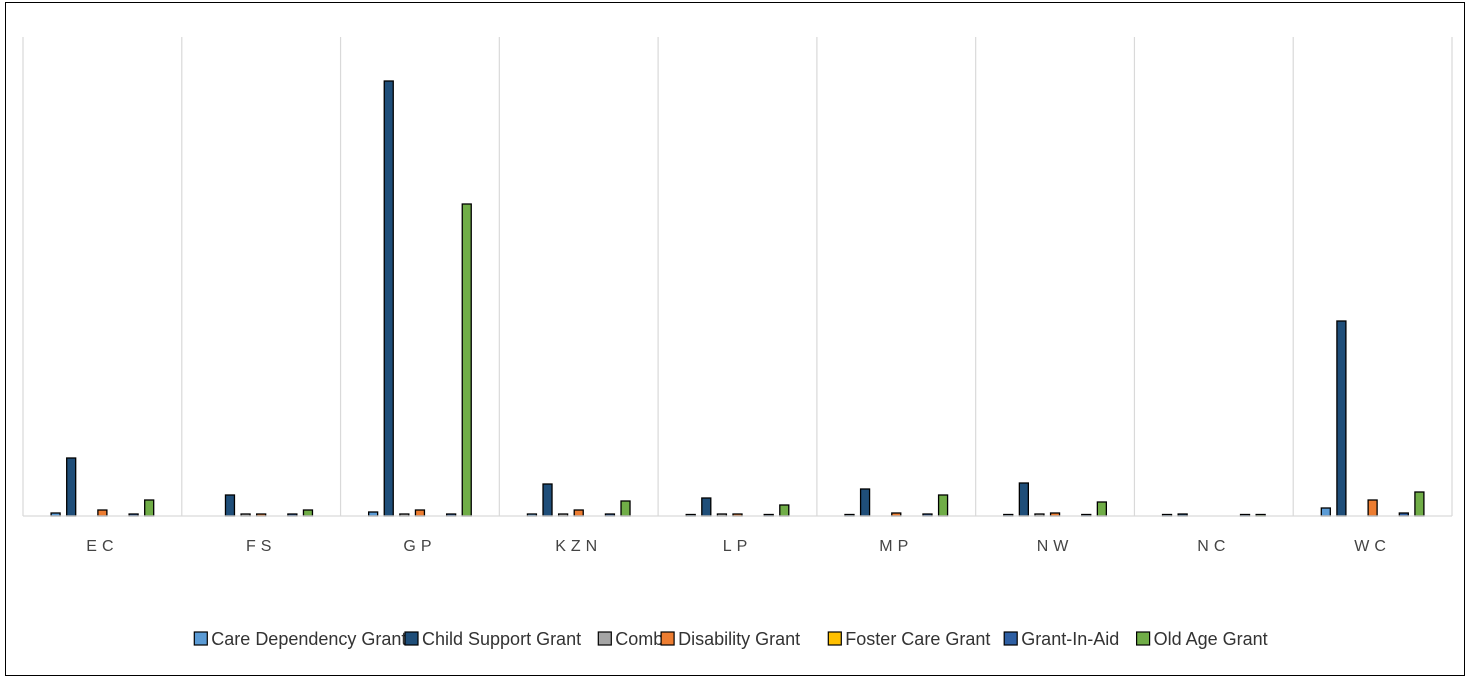  What do you see at coordinates (1213, 546) in the screenshot?
I see `x-tick-label: NC` at bounding box center [1213, 546].